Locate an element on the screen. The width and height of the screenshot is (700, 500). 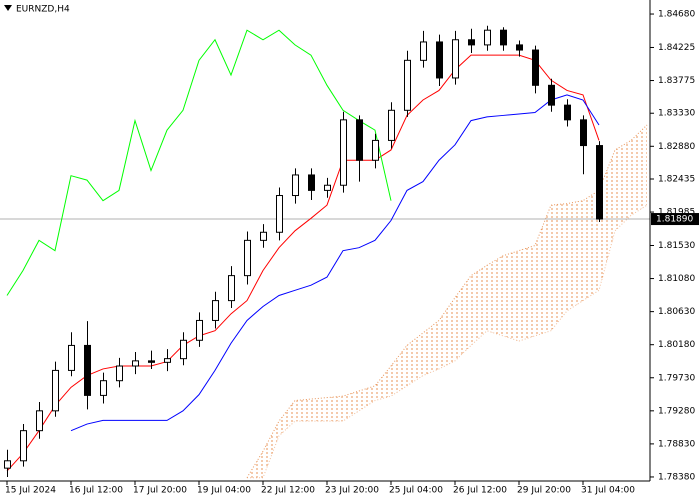
x-tick-label: 16 Jul 12:00 is located at coordinates (96, 491).